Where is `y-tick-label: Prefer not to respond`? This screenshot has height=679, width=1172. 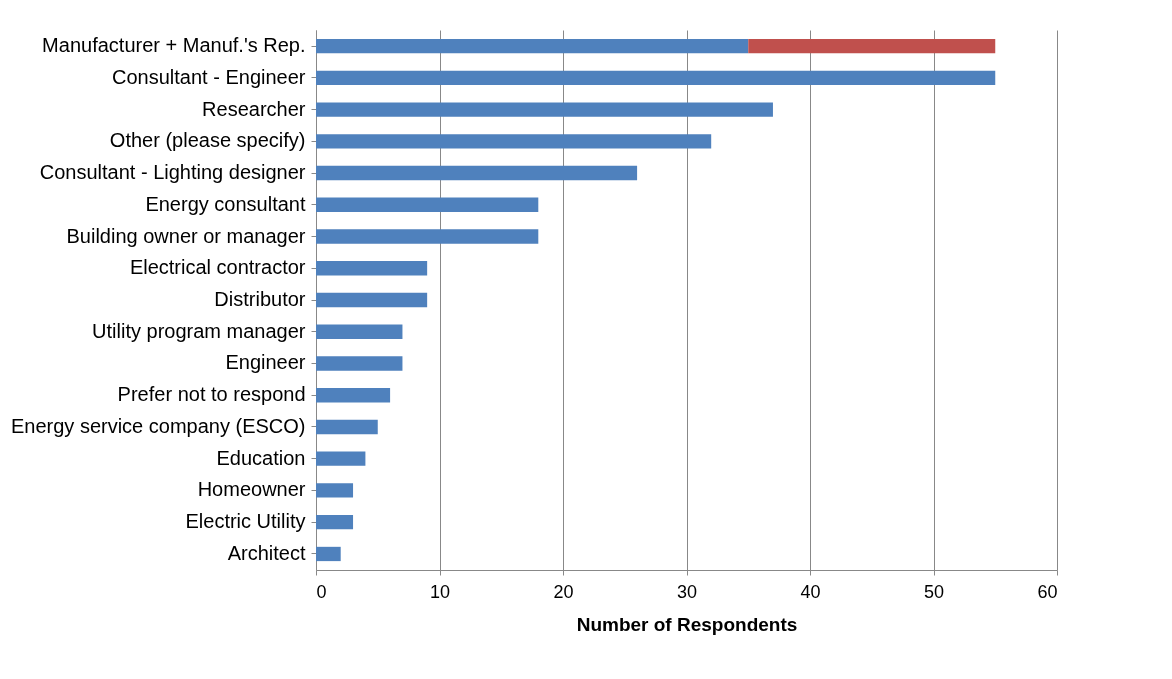
y-tick-label: Prefer not to respond is located at coordinates (211, 394).